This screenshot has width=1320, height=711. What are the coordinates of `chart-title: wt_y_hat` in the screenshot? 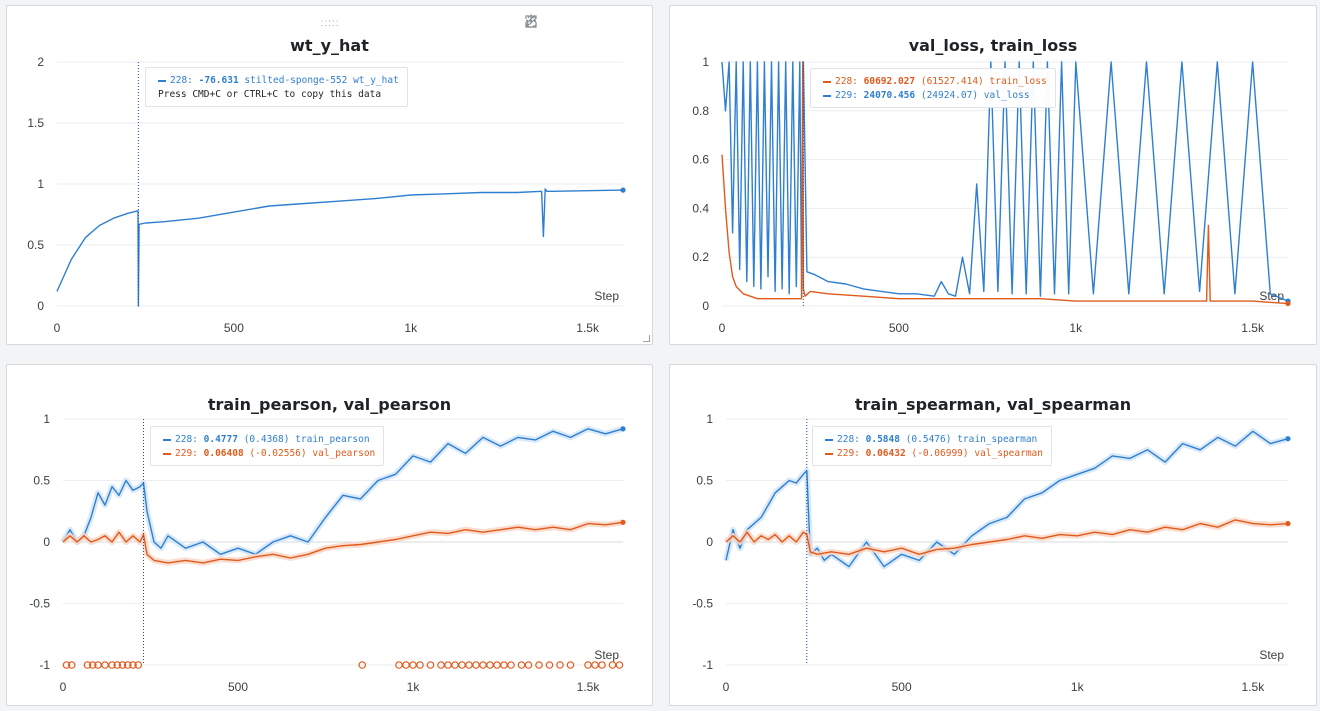 It's located at (329, 45).